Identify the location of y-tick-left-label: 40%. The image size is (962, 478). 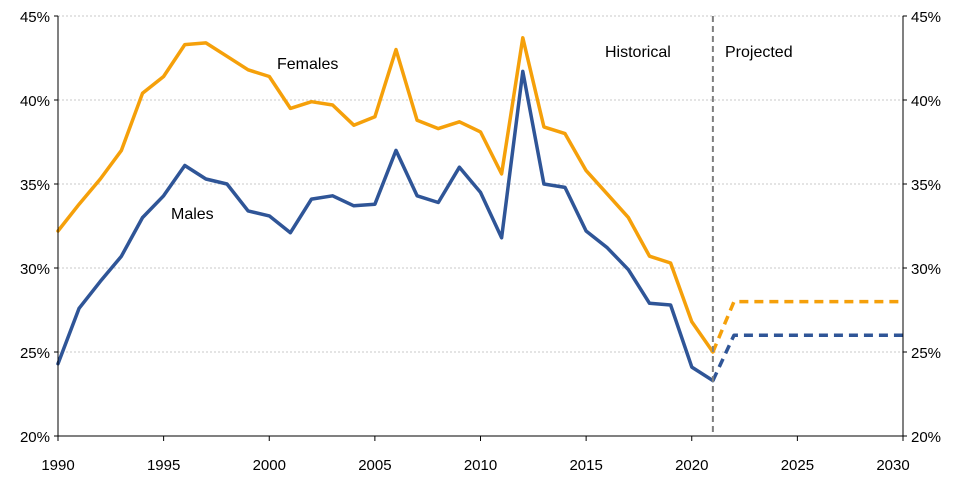
(35, 101).